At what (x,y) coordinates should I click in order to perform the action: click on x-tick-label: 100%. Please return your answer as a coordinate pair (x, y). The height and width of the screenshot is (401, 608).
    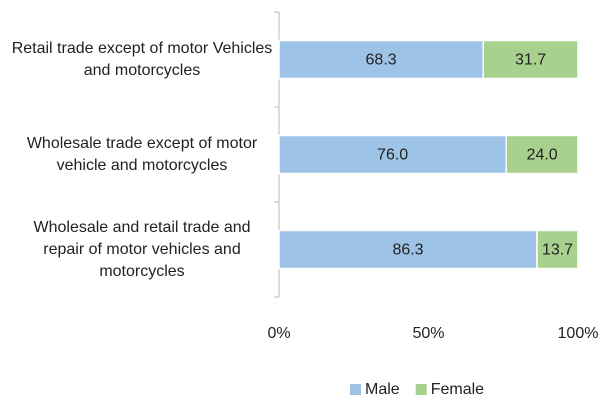
    Looking at the image, I should click on (578, 333).